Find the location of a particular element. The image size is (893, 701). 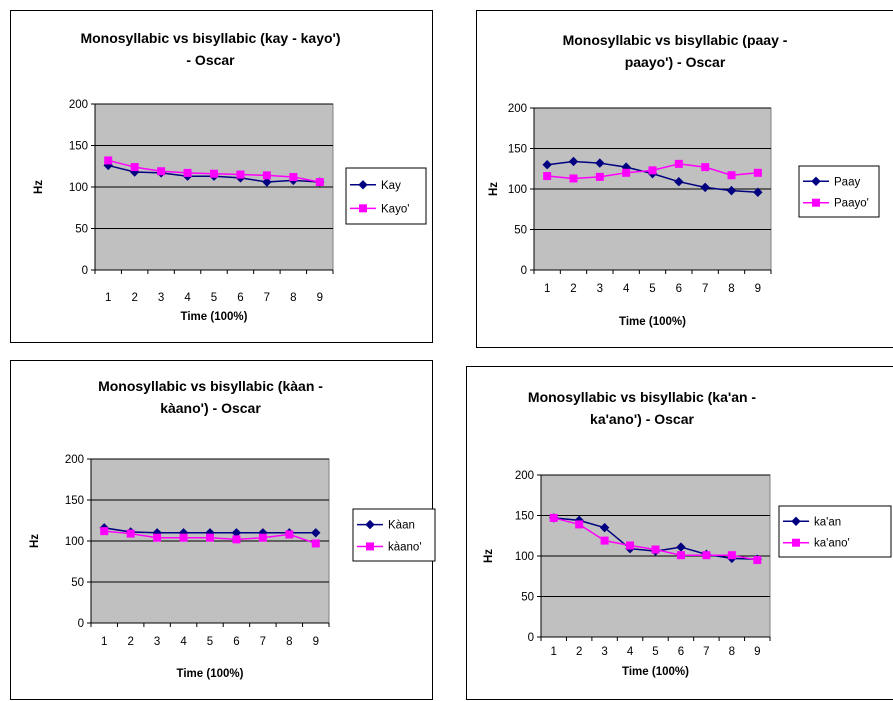

chart-title-line: Monosyllabic vs bisyllabic (kàan - is located at coordinates (210, 386).